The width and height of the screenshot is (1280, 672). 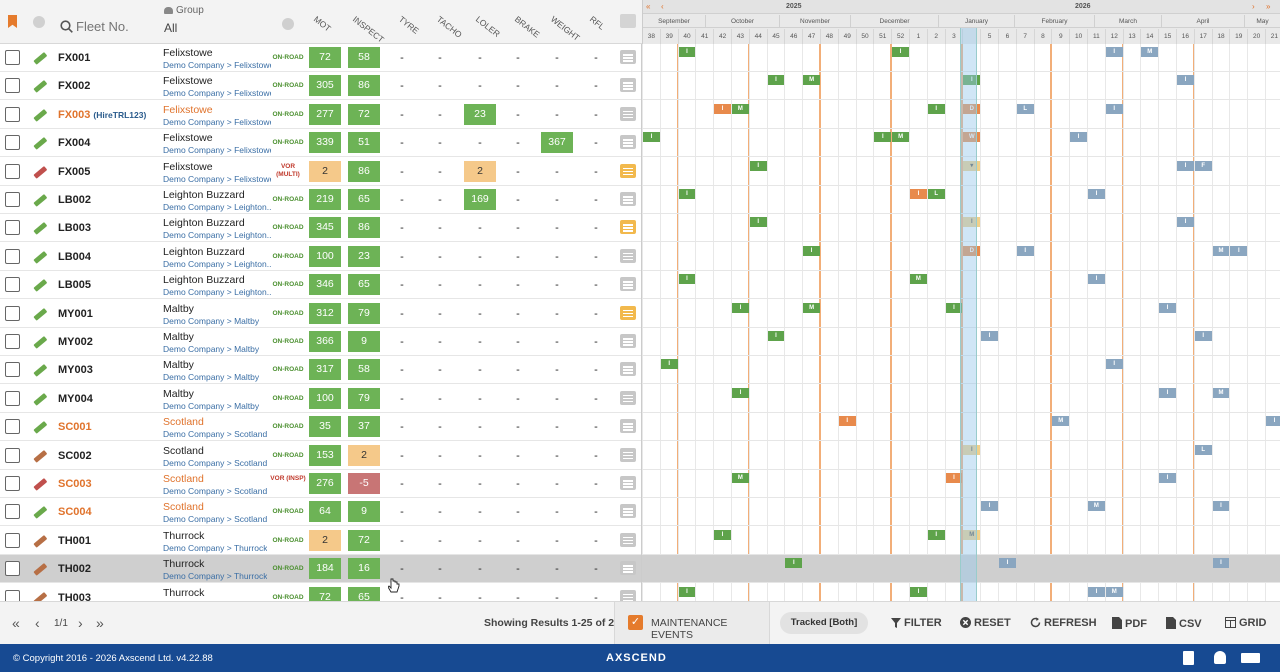 I want to click on first-page-icon: «, so click(x=16, y=623).